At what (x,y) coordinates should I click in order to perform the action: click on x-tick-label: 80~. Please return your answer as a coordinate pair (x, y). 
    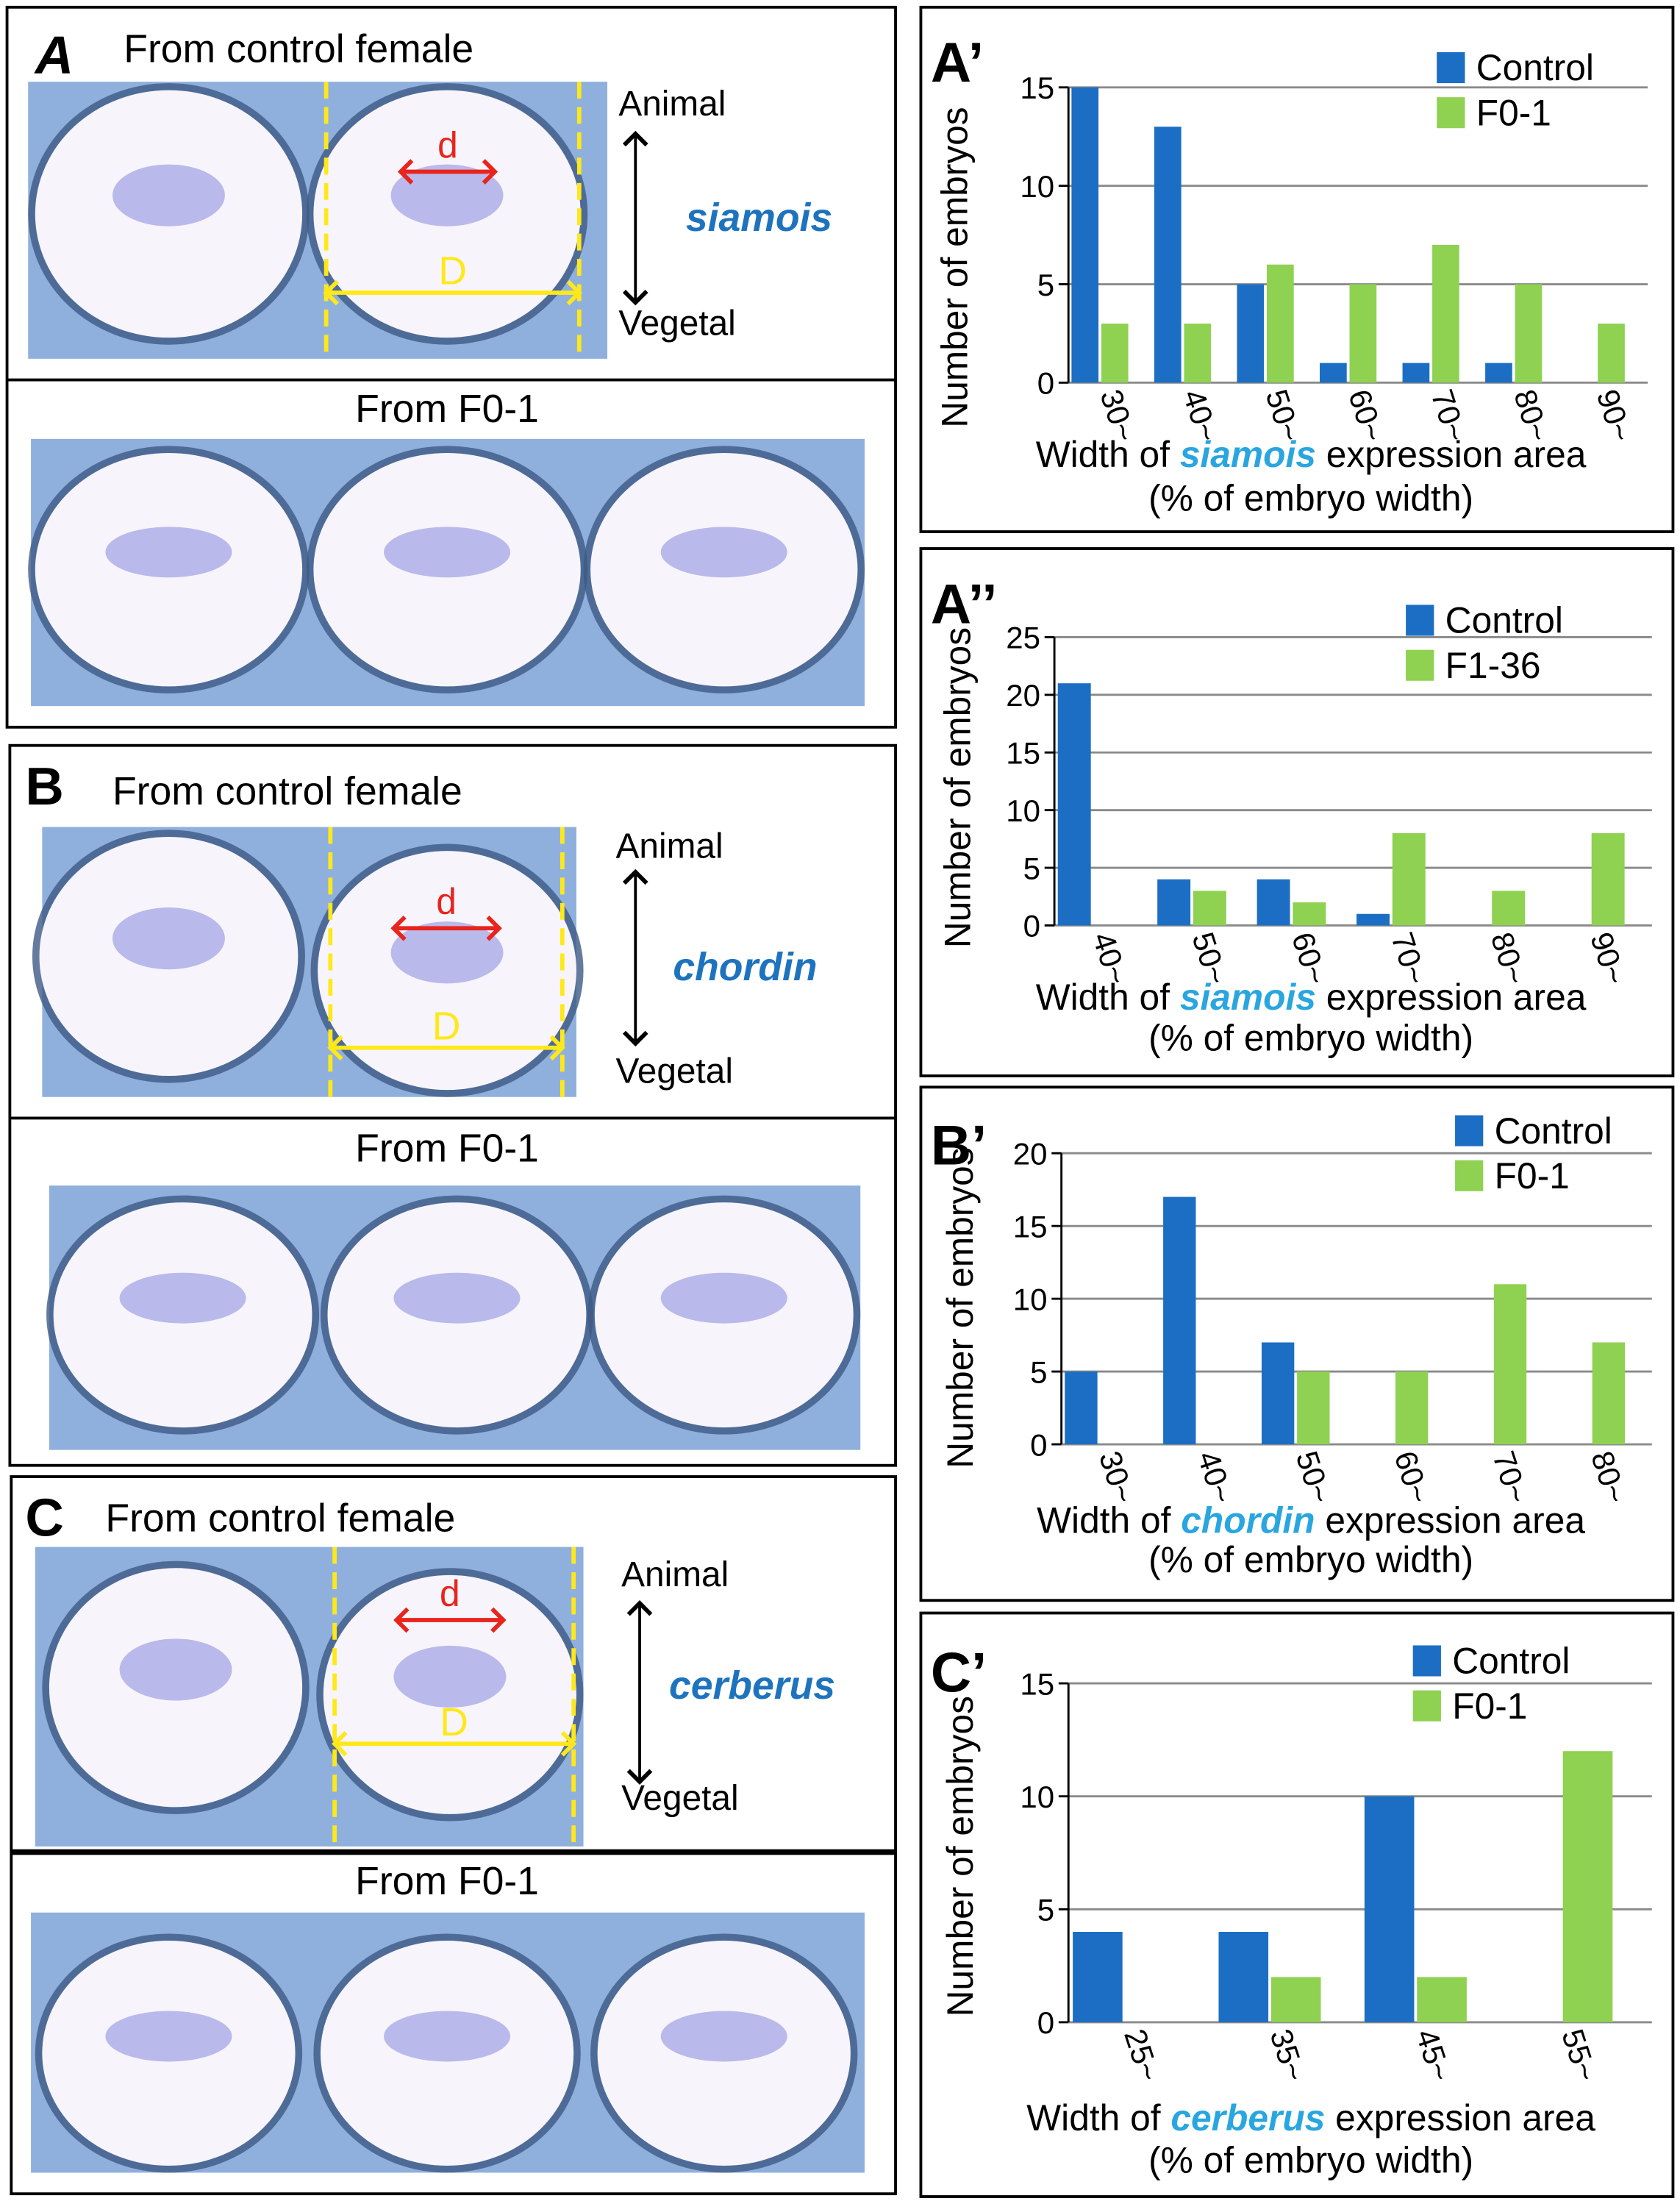
    Looking at the image, I should click on (1609, 1477).